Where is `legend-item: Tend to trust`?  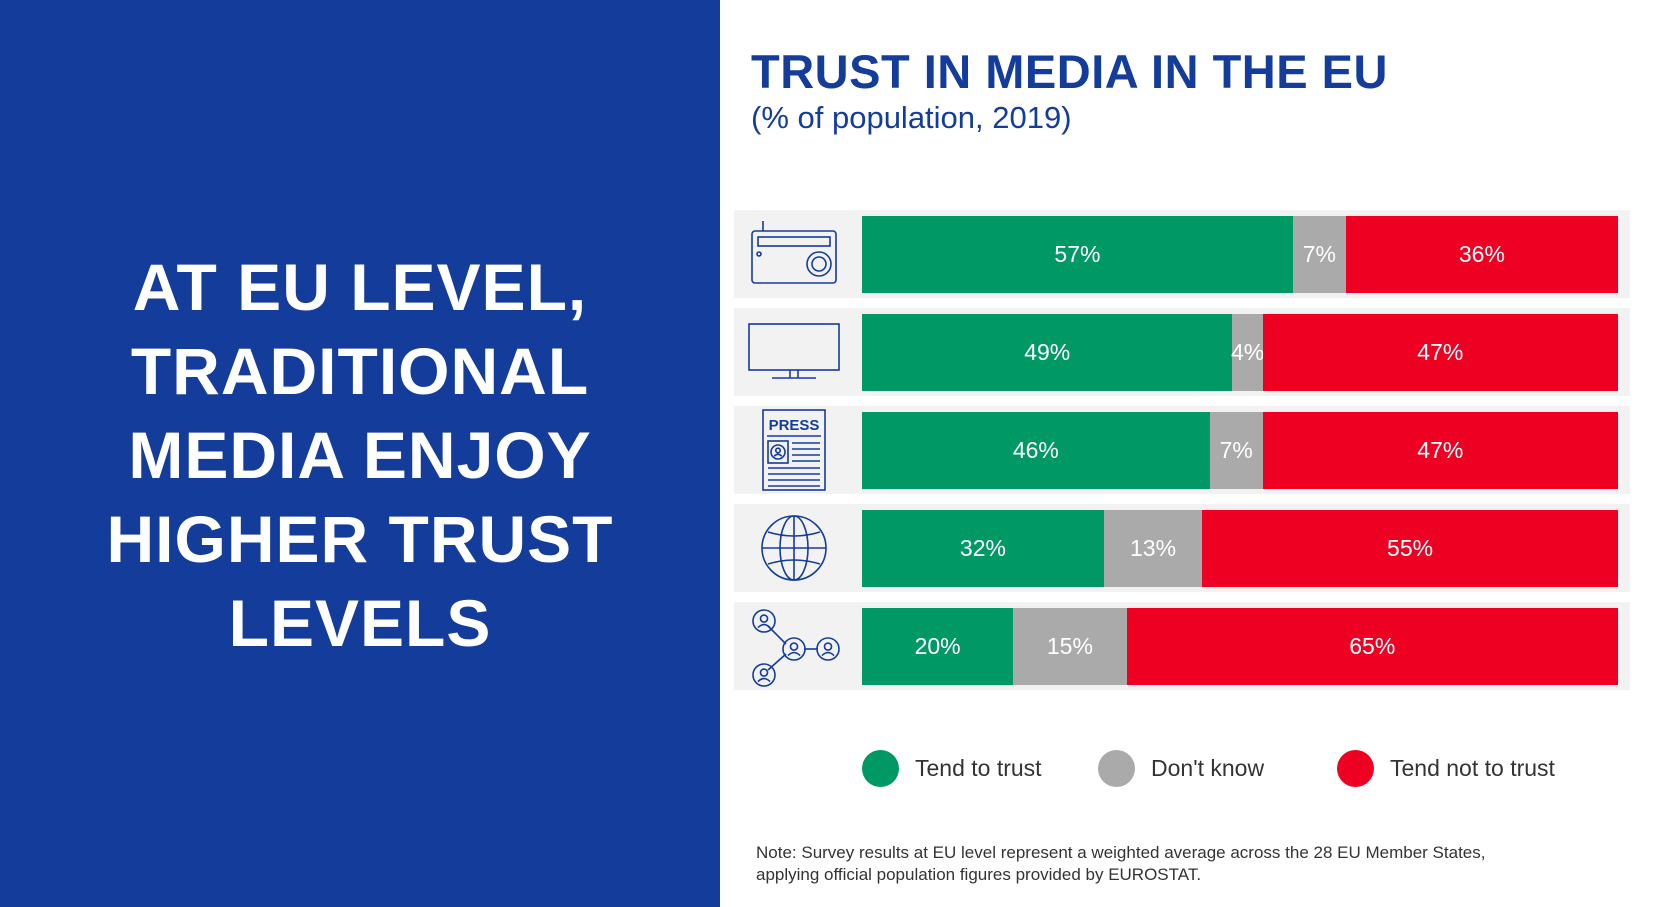 legend-item: Tend to trust is located at coordinates (952, 768).